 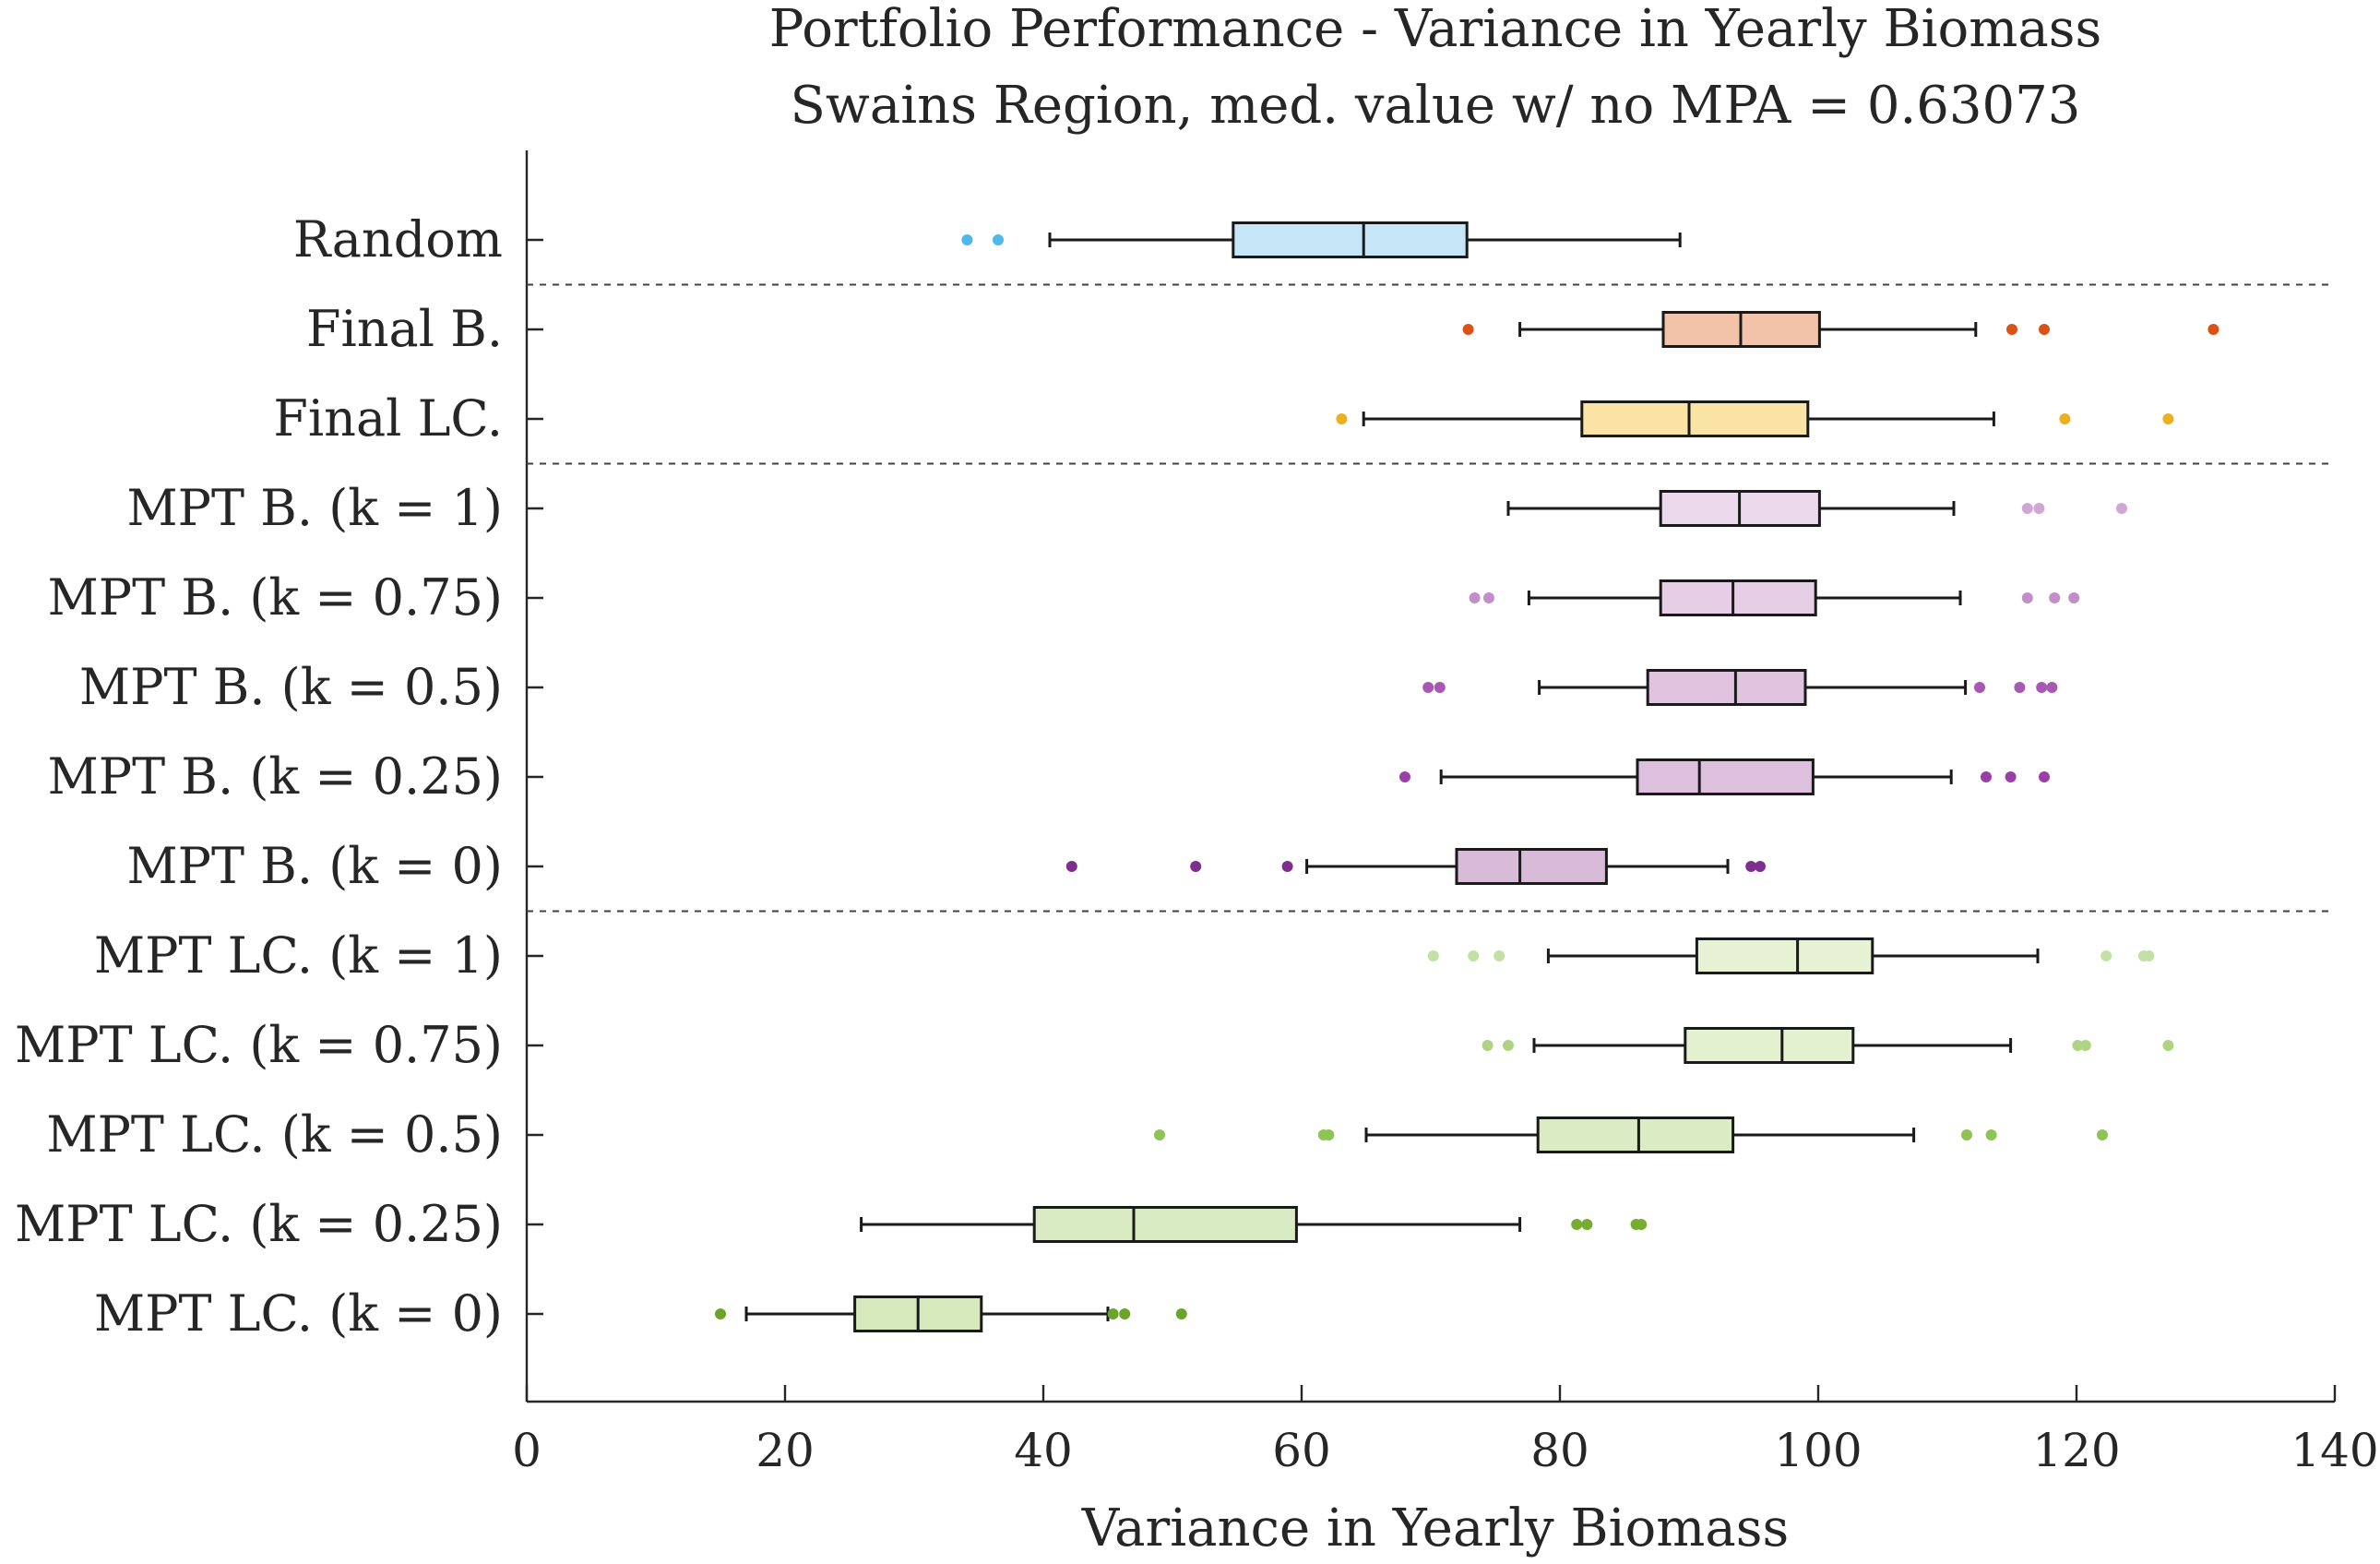 I want to click on category-label: MPT B. (k = 1), so click(x=314, y=508).